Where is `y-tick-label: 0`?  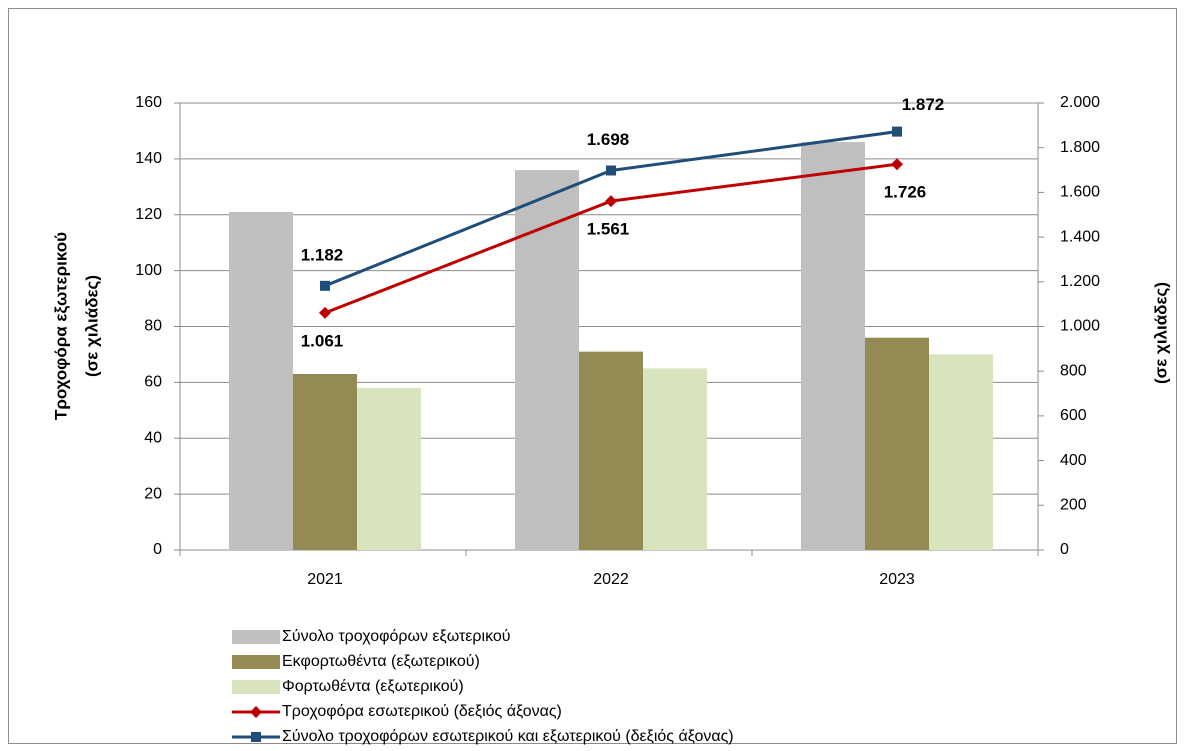 y-tick-label: 0 is located at coordinates (157, 549).